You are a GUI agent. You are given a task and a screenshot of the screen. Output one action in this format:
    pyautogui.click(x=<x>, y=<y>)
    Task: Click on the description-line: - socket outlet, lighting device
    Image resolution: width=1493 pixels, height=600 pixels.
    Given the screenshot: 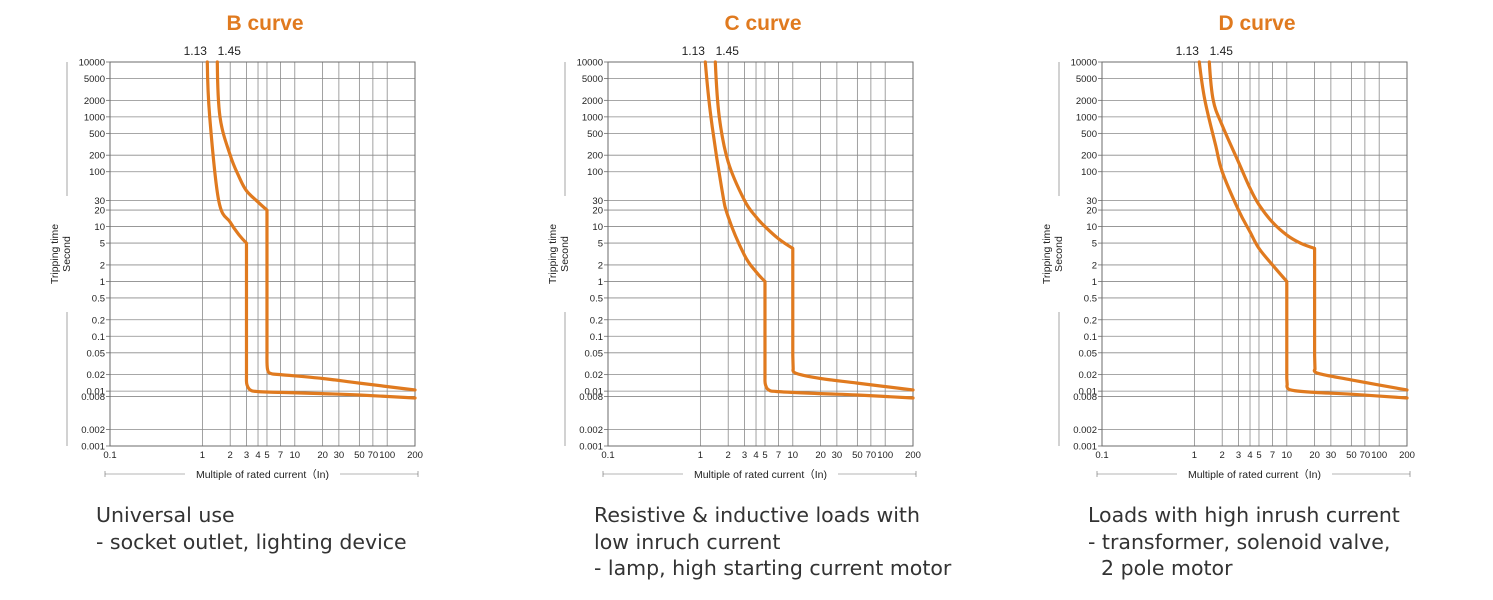 What is the action you would take?
    pyautogui.click(x=251, y=541)
    